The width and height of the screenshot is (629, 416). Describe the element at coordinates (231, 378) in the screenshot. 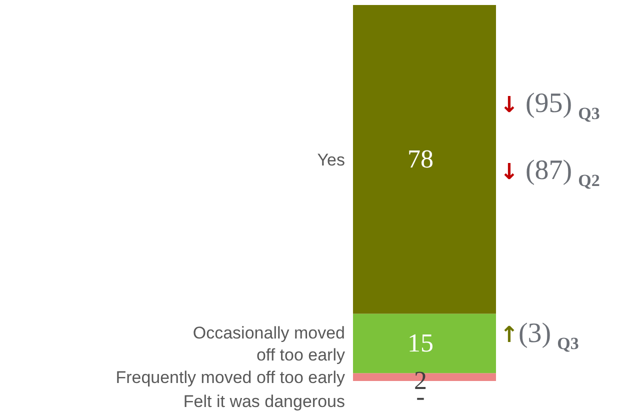

I see `series-label: Frequently moved off too early` at that location.